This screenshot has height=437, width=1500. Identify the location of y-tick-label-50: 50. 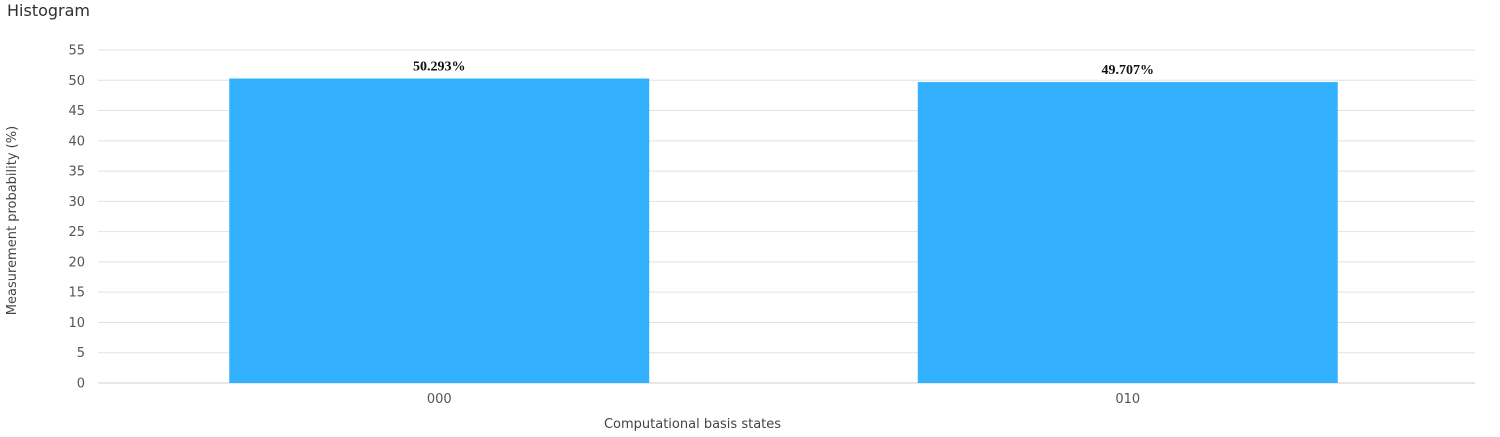
(76, 81).